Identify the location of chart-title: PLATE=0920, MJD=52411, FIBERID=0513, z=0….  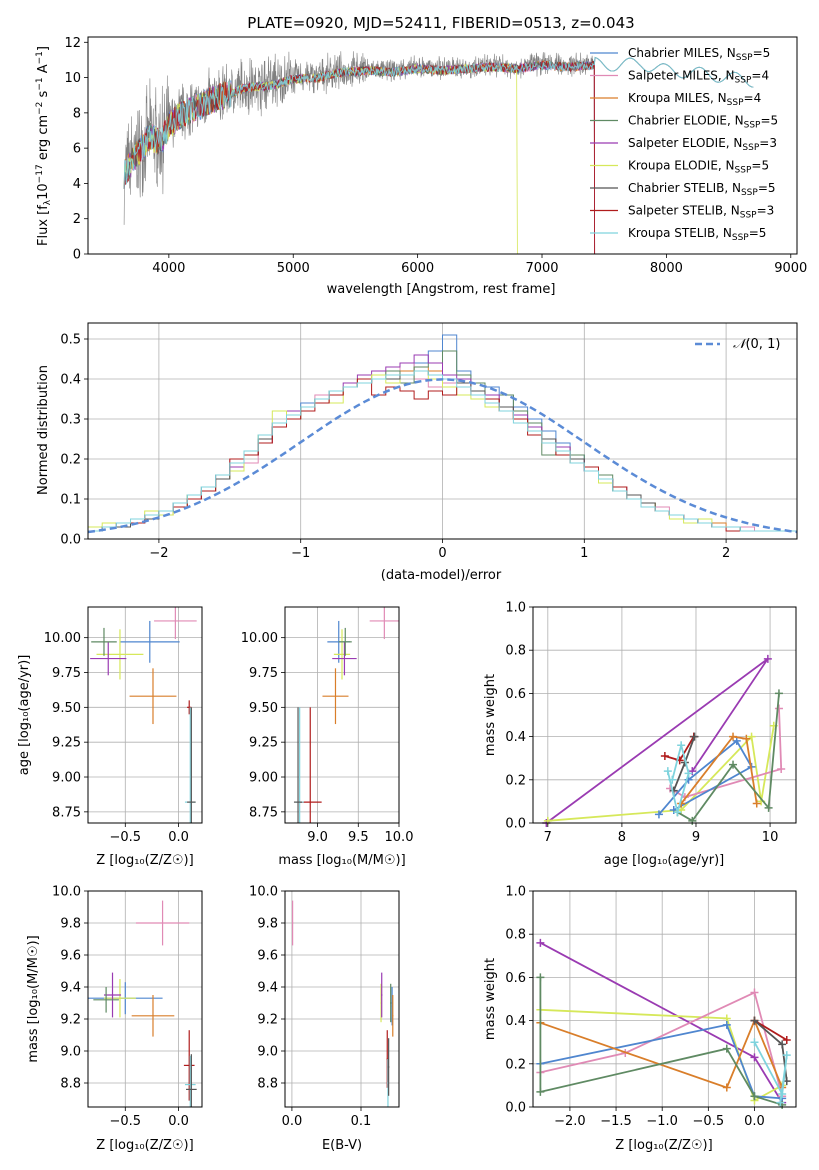
(440, 23).